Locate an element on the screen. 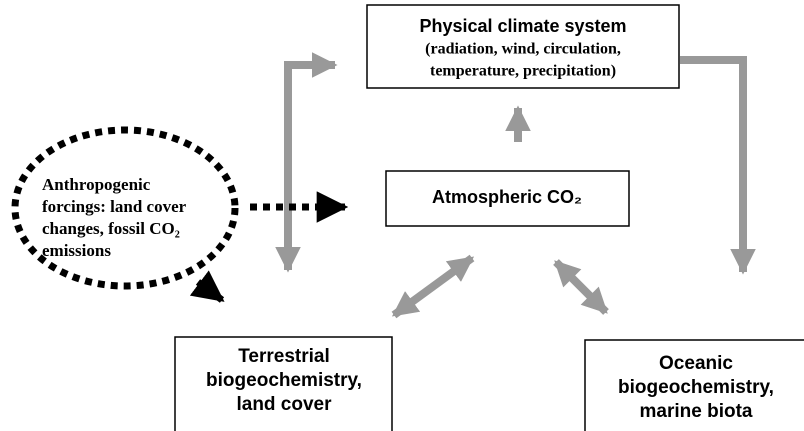  node-text: emissions is located at coordinates (76, 250).